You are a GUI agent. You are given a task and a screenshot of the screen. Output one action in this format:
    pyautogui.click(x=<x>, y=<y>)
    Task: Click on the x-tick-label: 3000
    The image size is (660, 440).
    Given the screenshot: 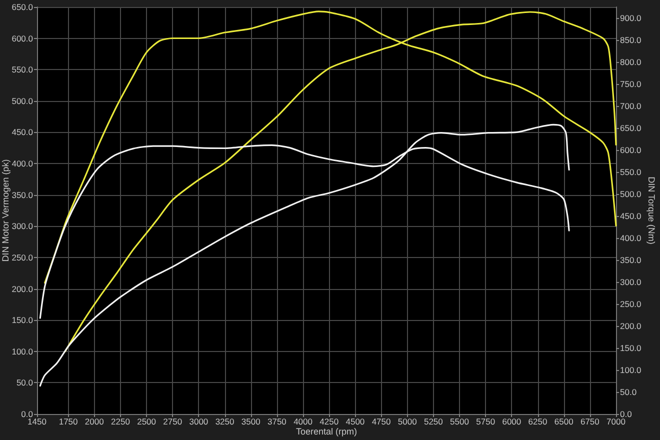 What is the action you would take?
    pyautogui.click(x=198, y=421)
    